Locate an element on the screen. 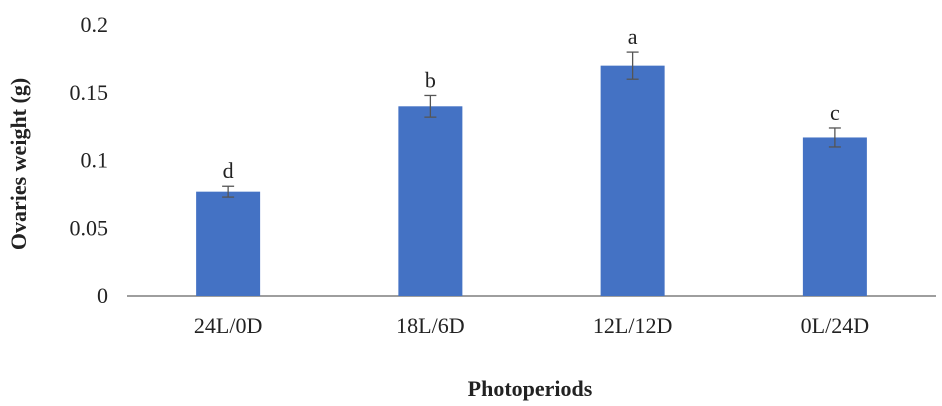 The height and width of the screenshot is (406, 942). y-tick-label: 0.05 is located at coordinates (89, 227).